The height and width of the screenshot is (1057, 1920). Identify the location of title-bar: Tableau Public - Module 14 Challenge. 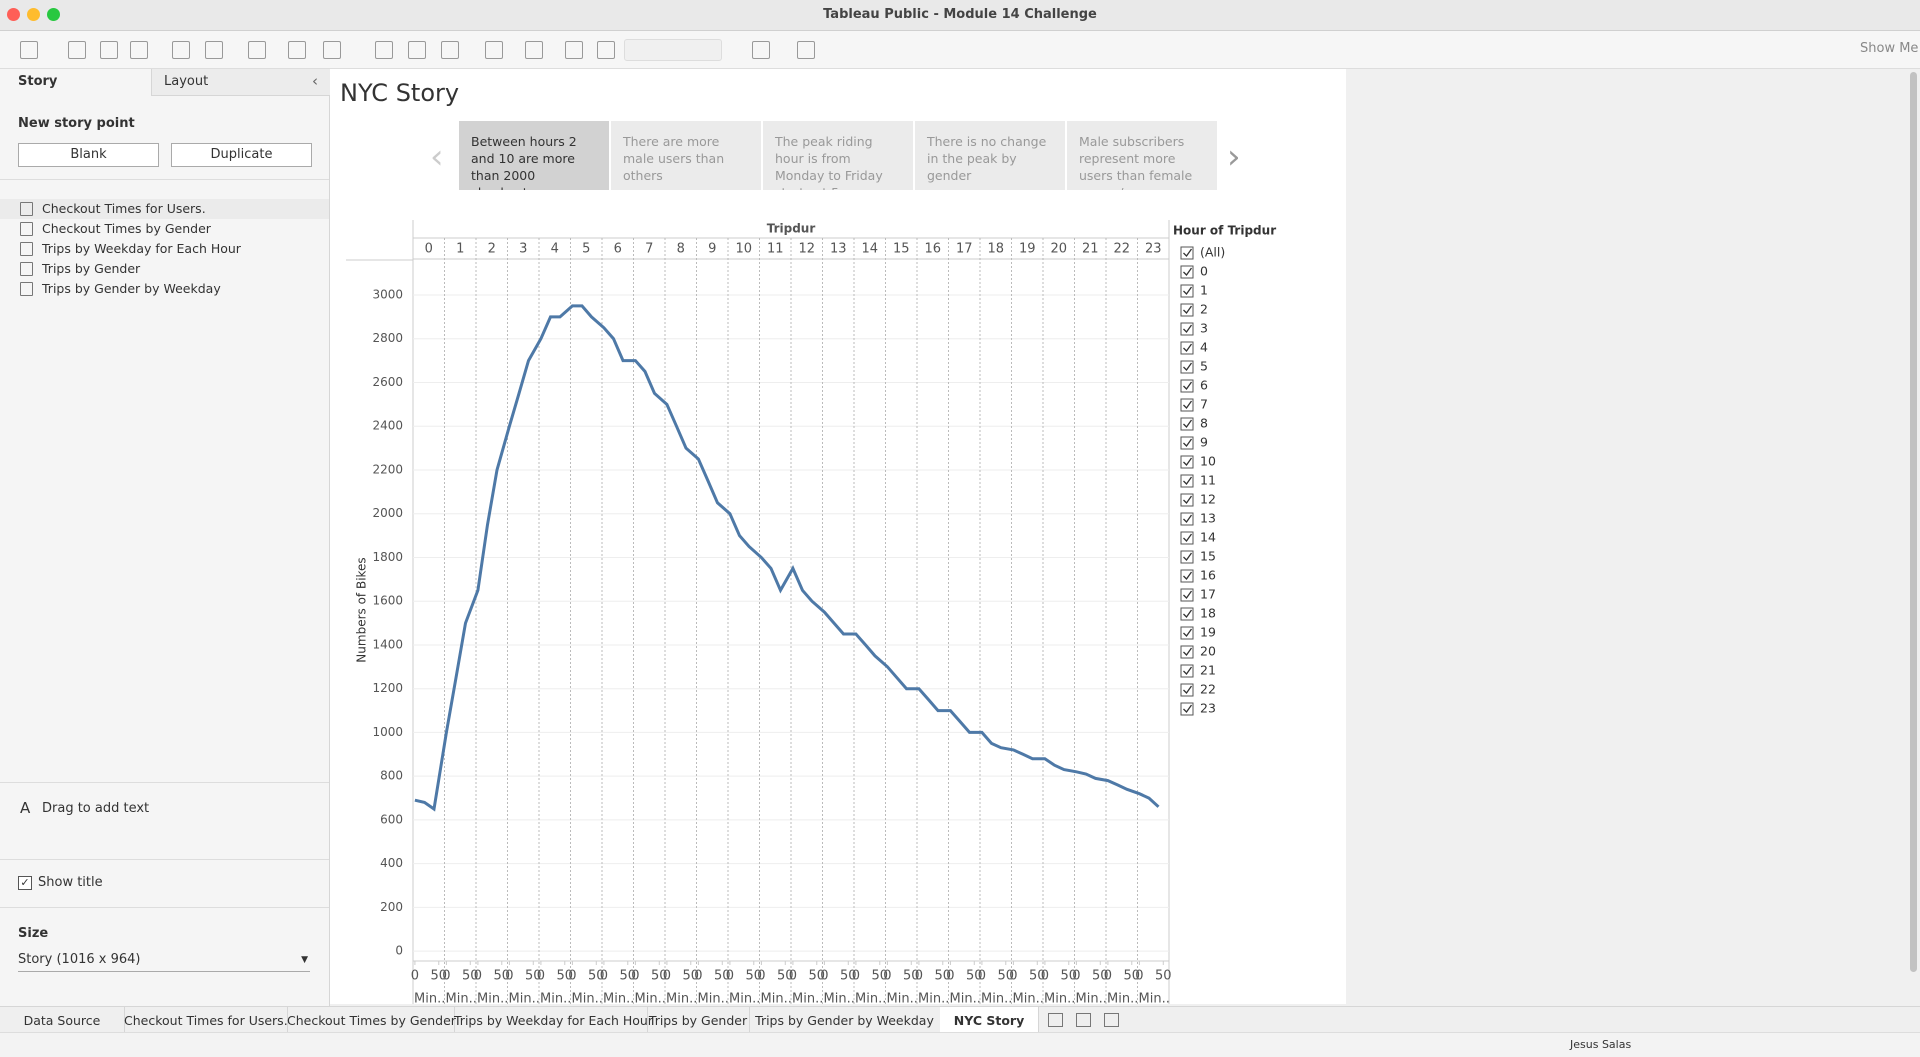
(960, 15).